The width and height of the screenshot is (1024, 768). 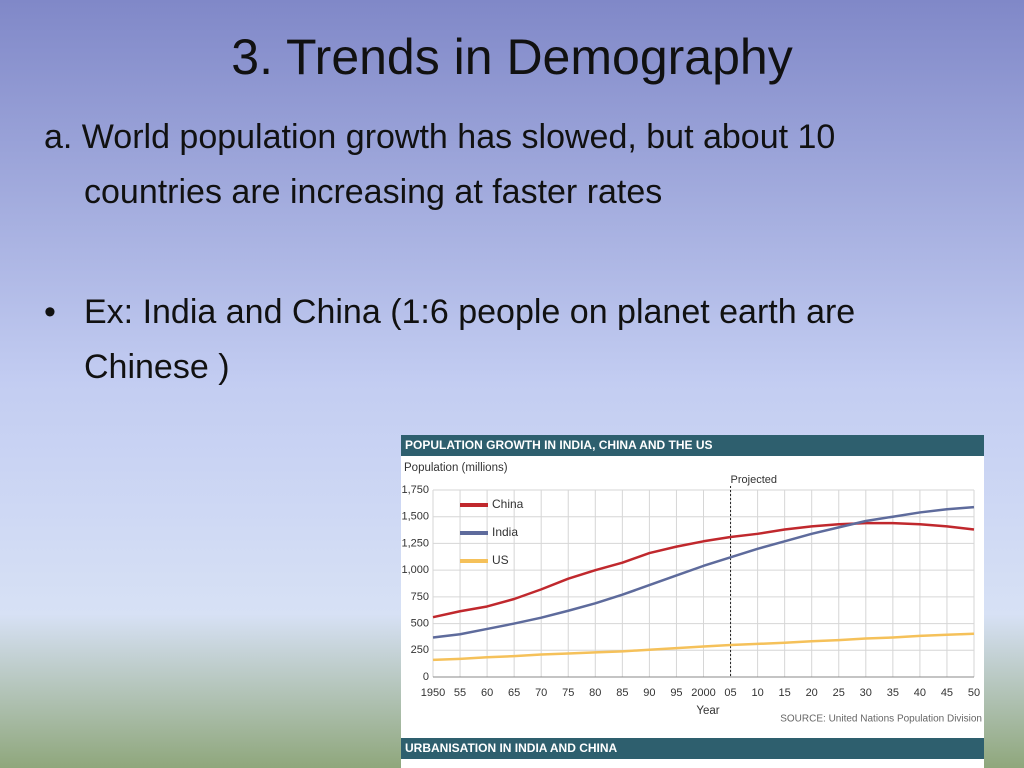 I want to click on x-tick-label: 45, so click(x=947, y=693).